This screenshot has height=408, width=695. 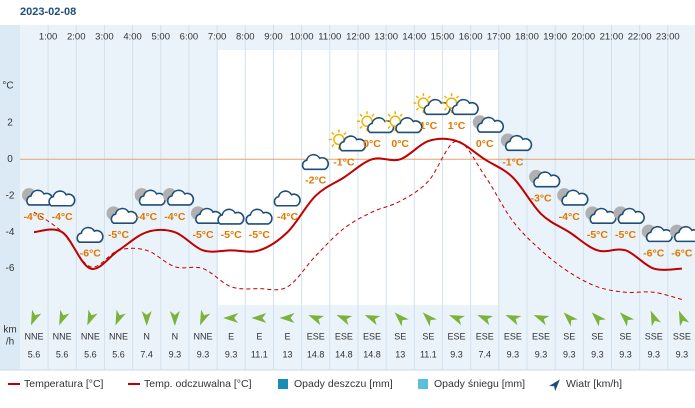 I want to click on data-label: -1°C, so click(x=344, y=162).